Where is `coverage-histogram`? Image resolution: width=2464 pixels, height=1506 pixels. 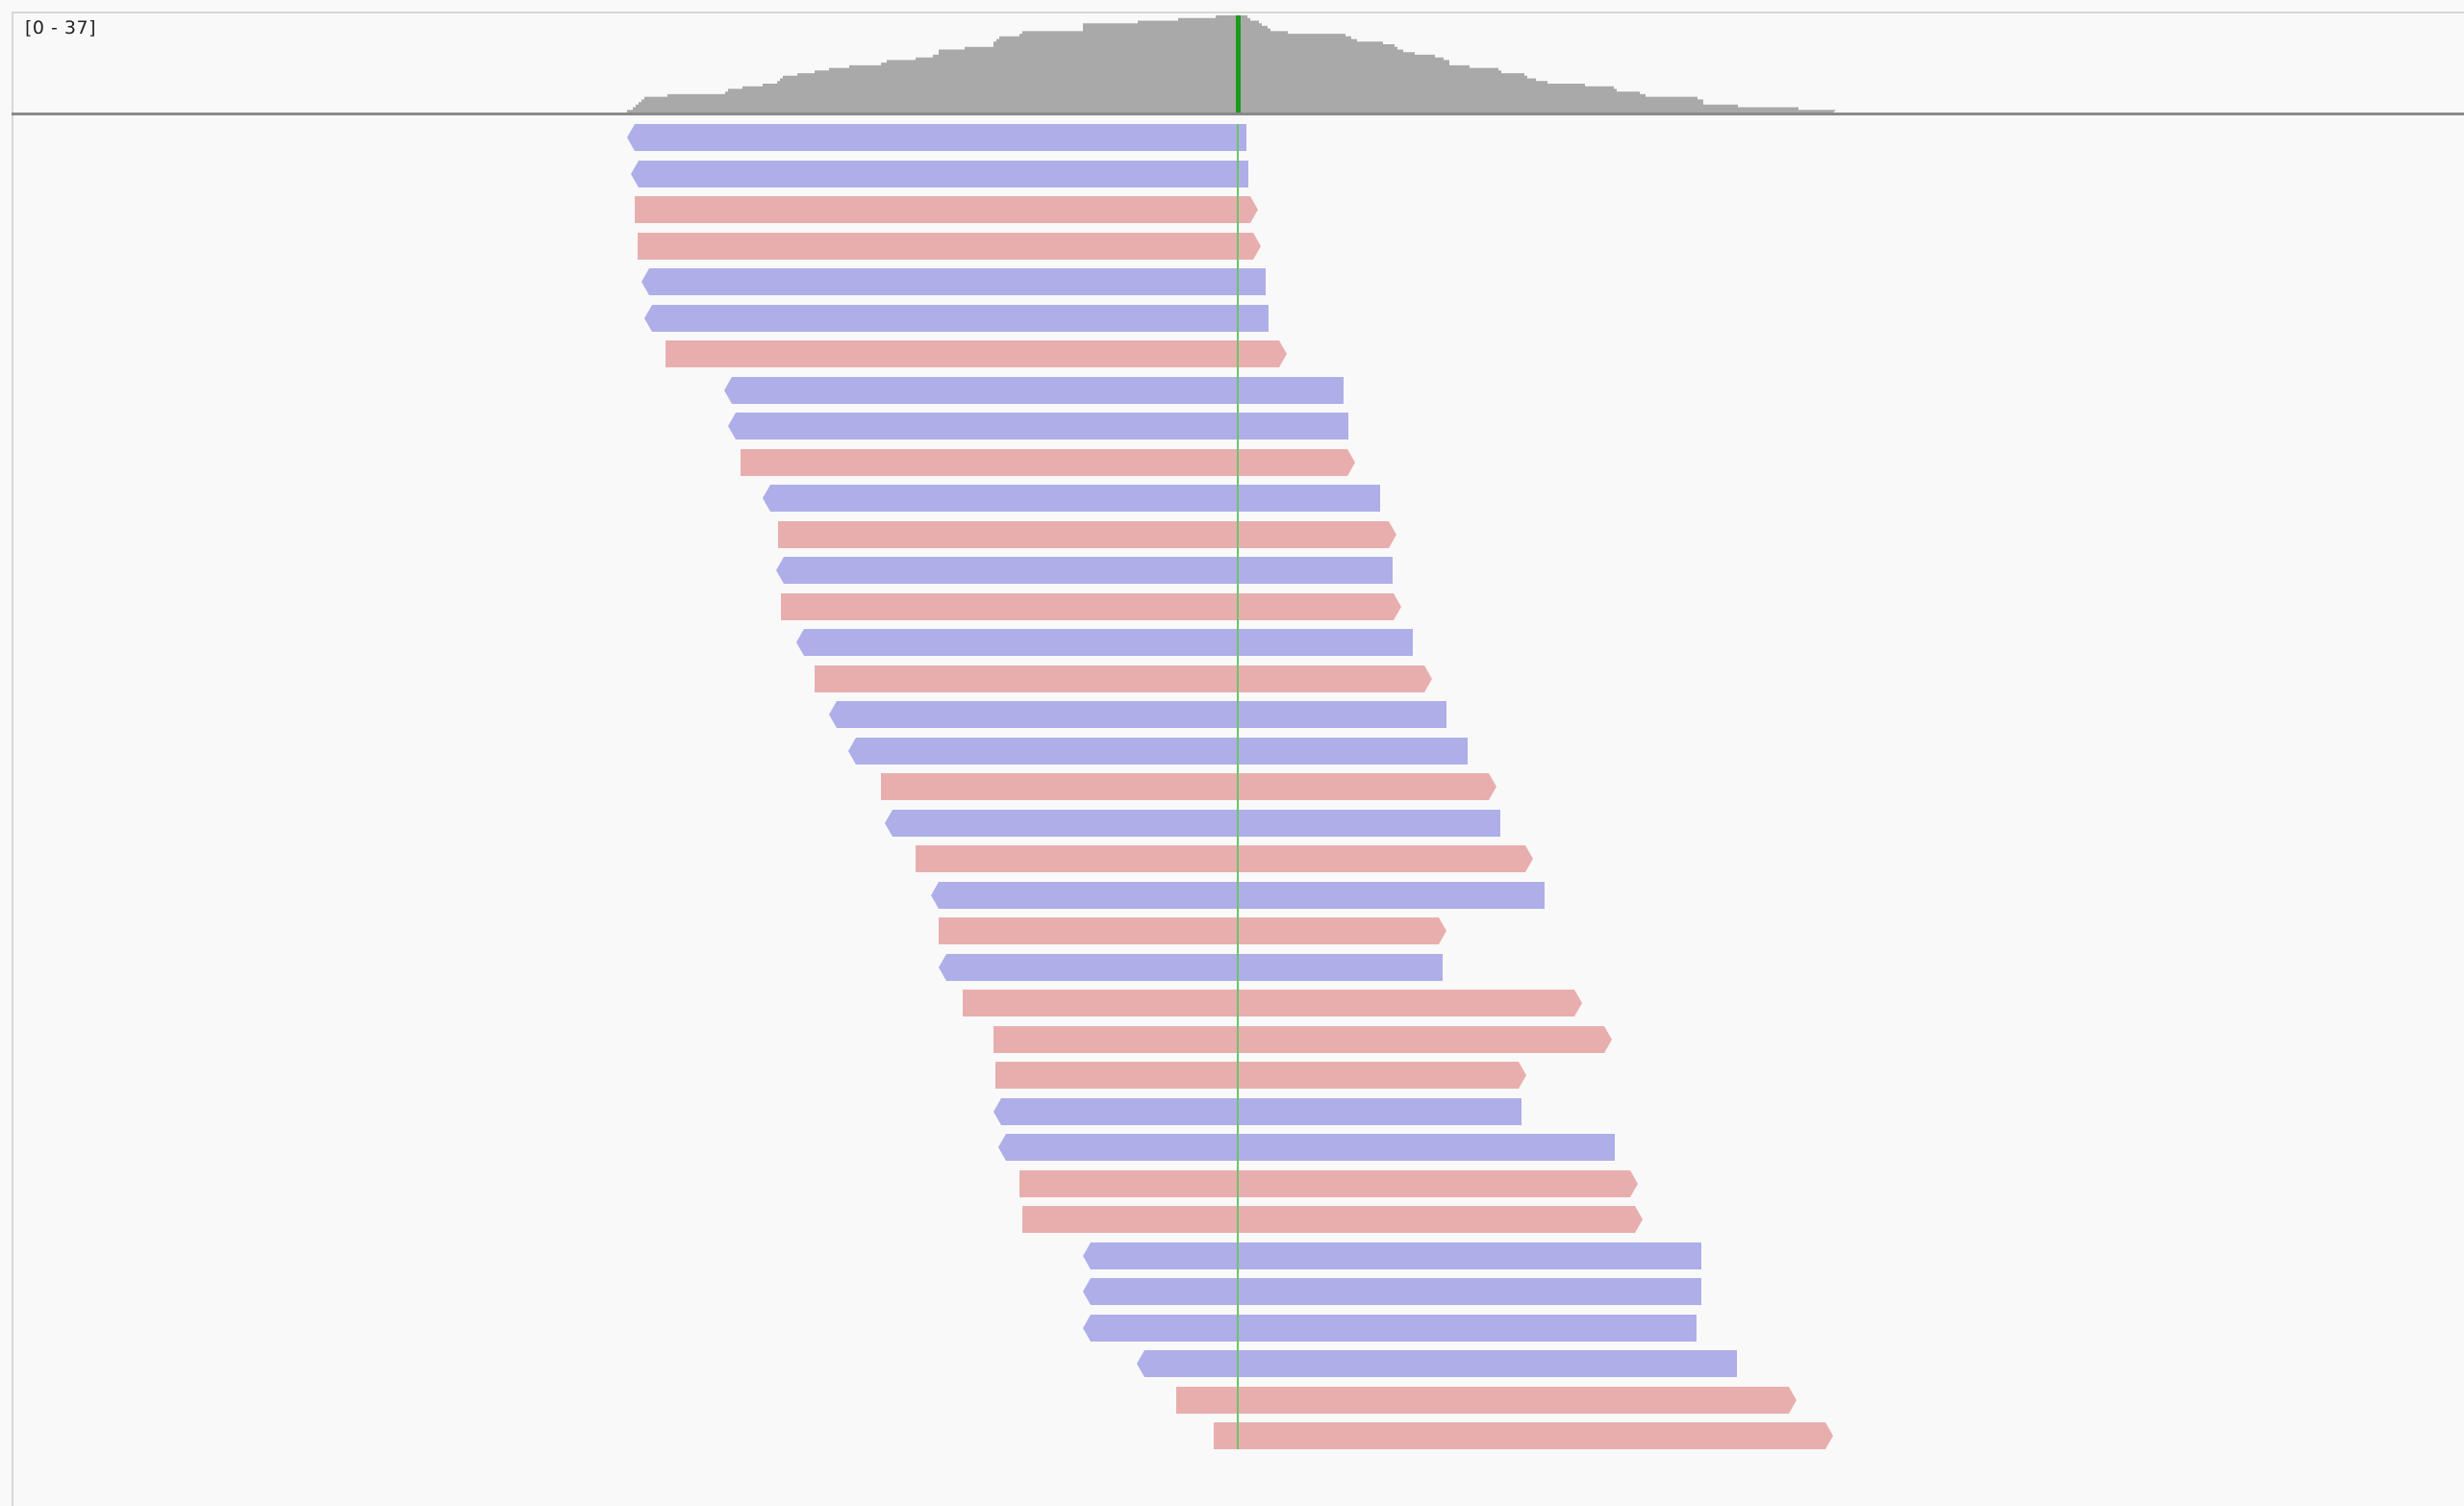 coverage-histogram is located at coordinates (1232, 57).